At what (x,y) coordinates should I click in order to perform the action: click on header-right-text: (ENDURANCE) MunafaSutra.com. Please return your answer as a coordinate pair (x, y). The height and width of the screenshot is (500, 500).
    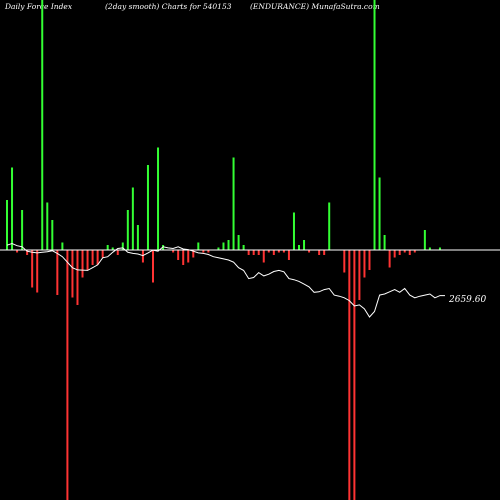
    Looking at the image, I should click on (315, 6).